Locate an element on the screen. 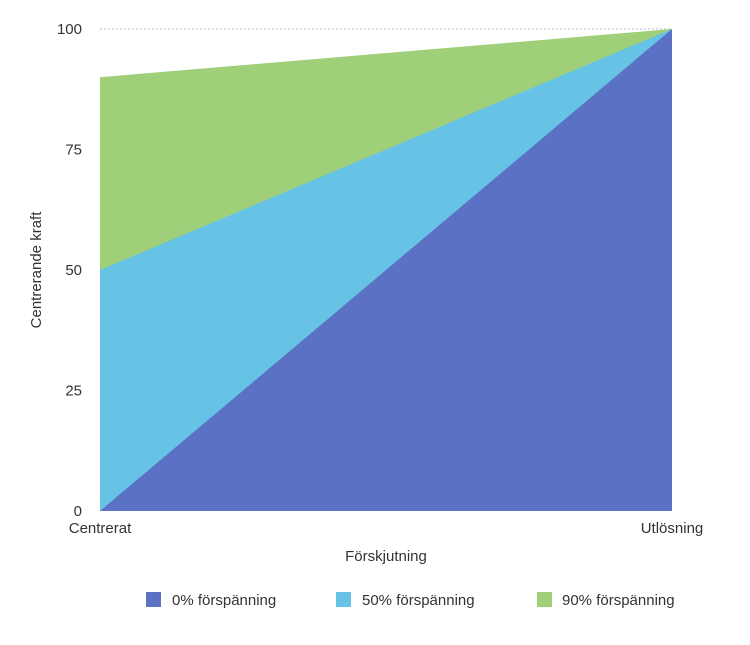 Image resolution: width=750 pixels, height=645 pixels. y-tick-50: 50 is located at coordinates (73, 270).